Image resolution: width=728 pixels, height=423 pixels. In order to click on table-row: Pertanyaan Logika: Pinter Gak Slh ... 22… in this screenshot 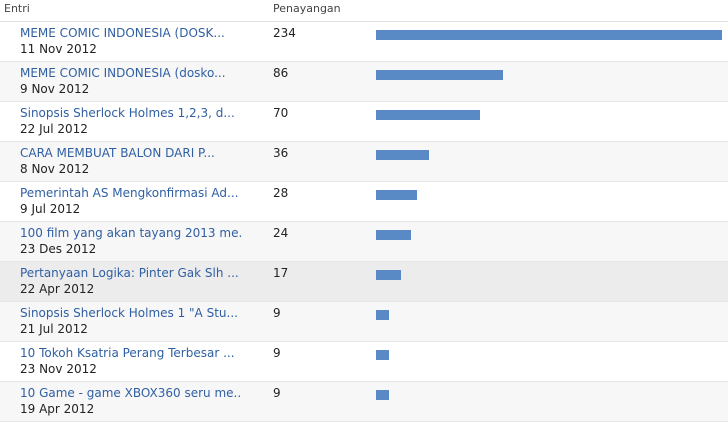, I will do `click(364, 282)`.